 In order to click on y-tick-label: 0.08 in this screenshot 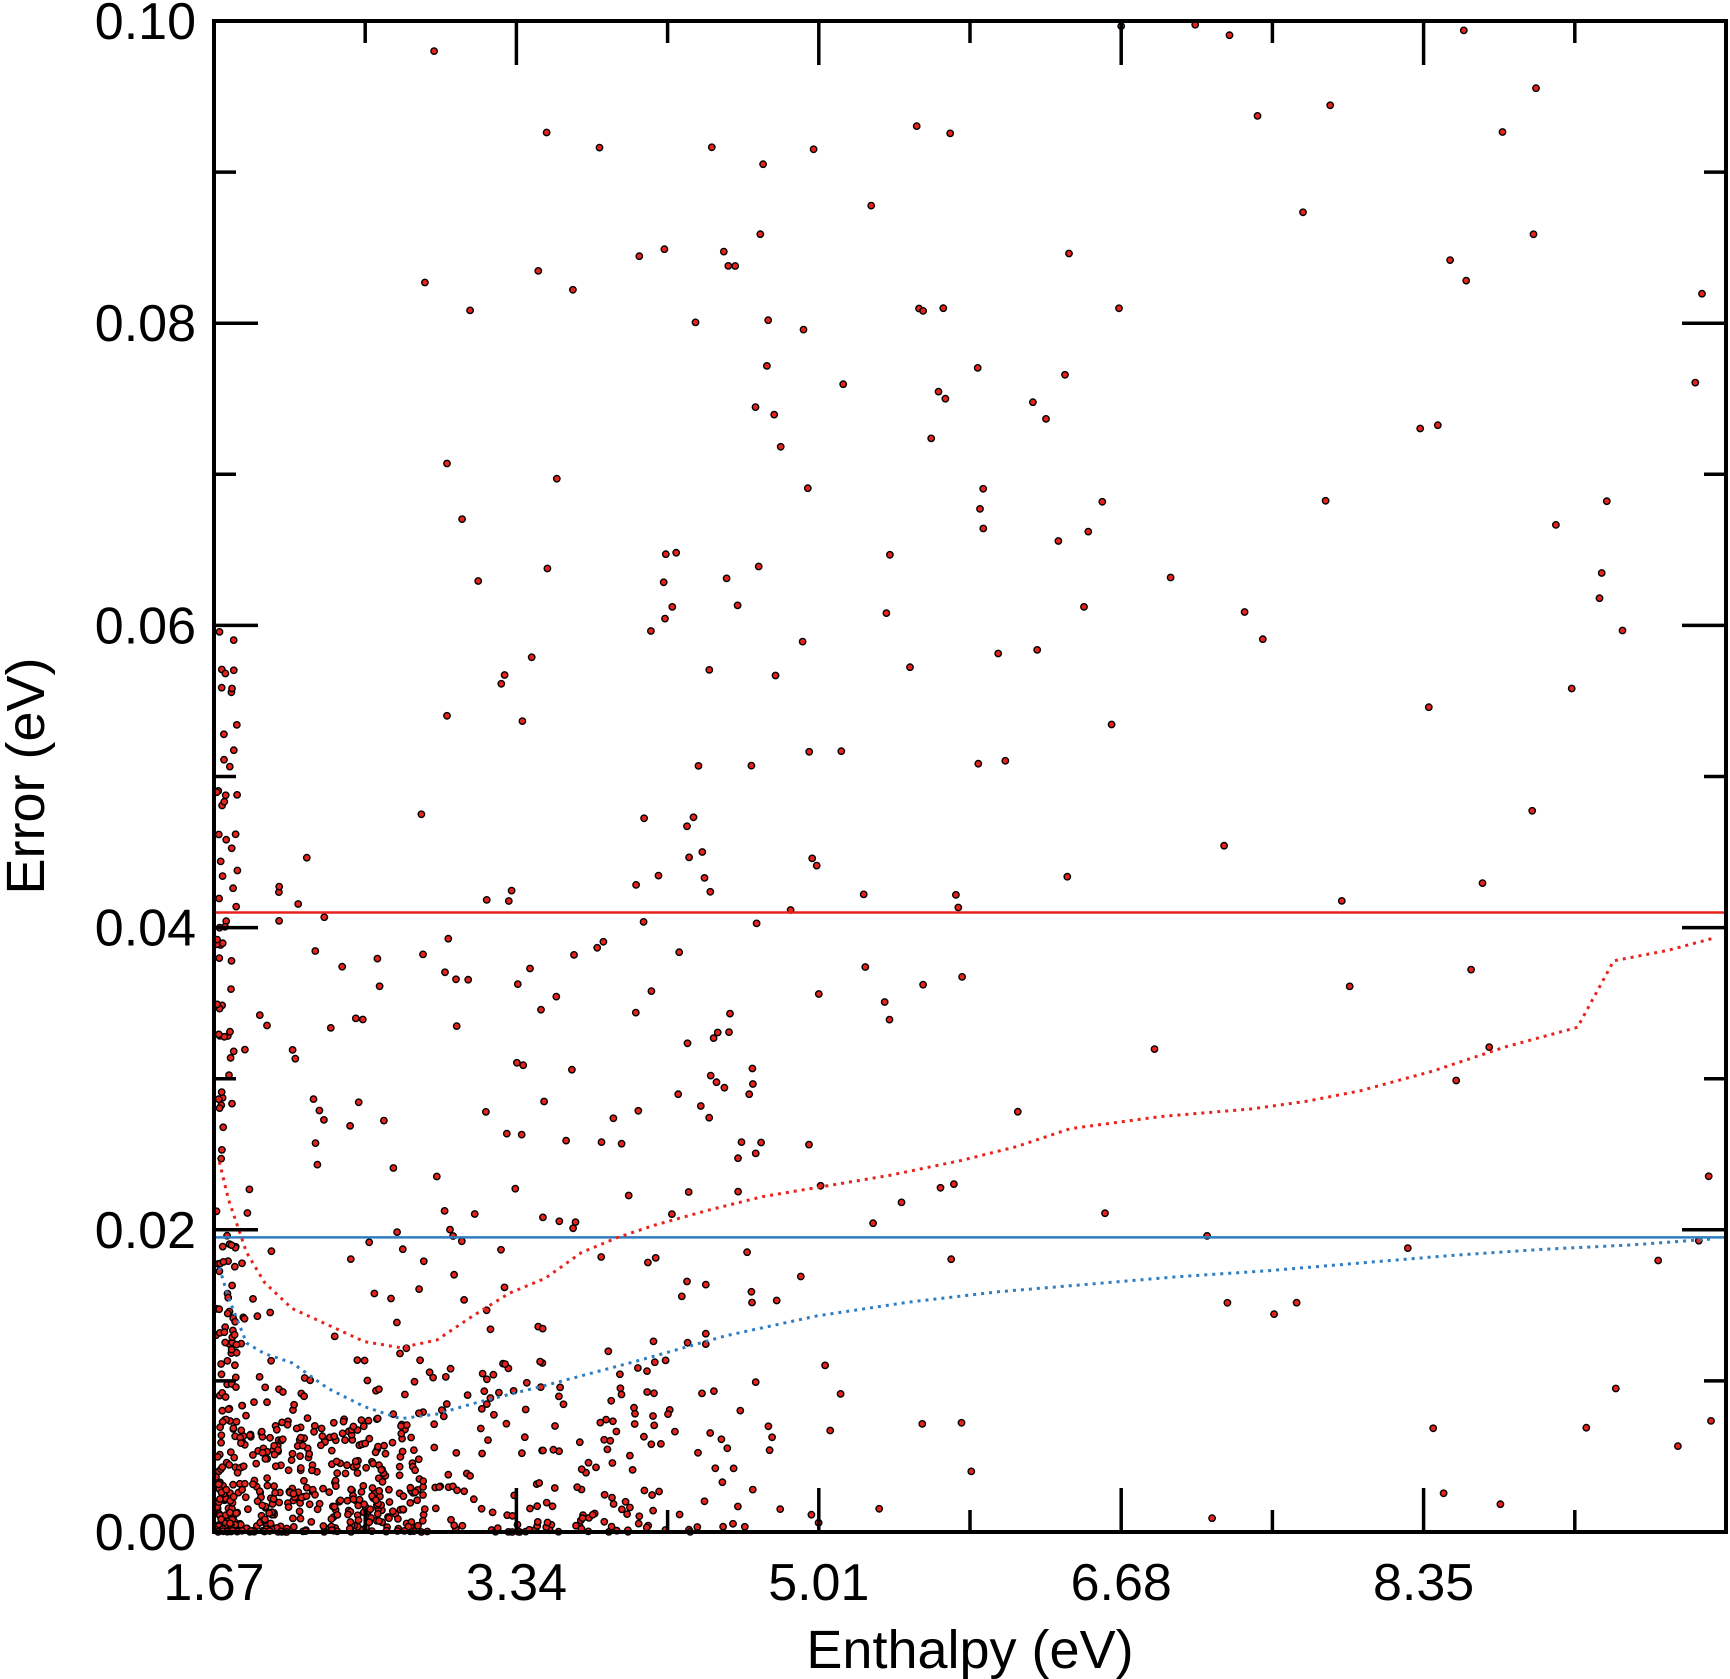, I will do `click(145, 324)`.